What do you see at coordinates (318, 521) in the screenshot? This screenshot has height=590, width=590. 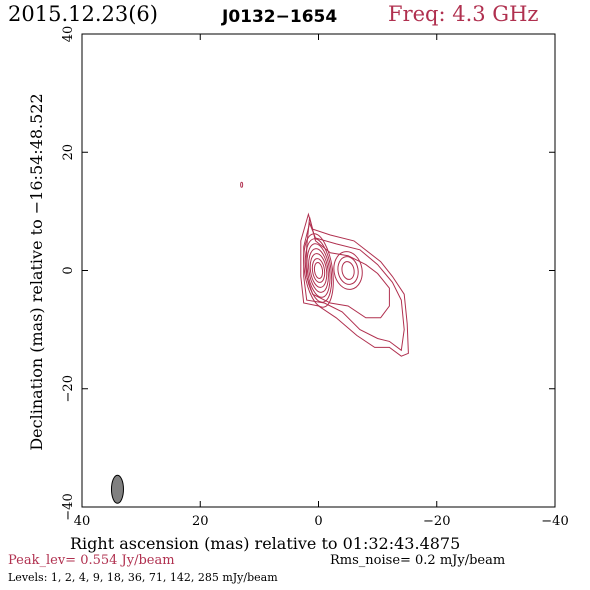 I see `x-tick-label: 0` at bounding box center [318, 521].